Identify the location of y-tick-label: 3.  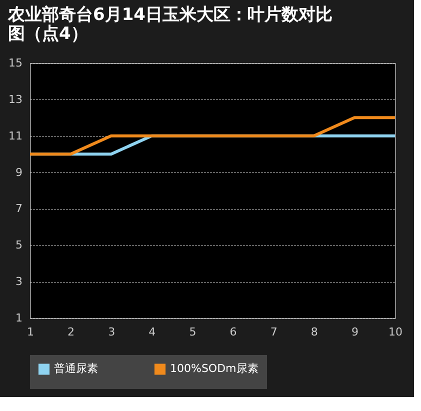
(19, 281).